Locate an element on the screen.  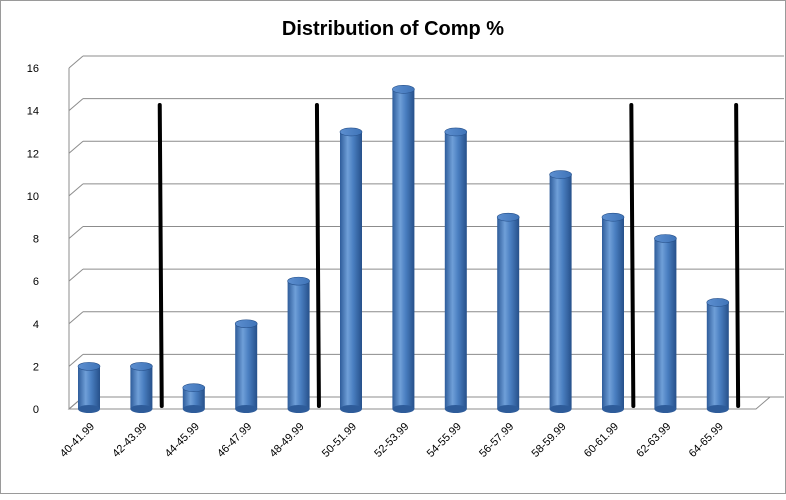
y-tick-label: 6 is located at coordinates (36, 282).